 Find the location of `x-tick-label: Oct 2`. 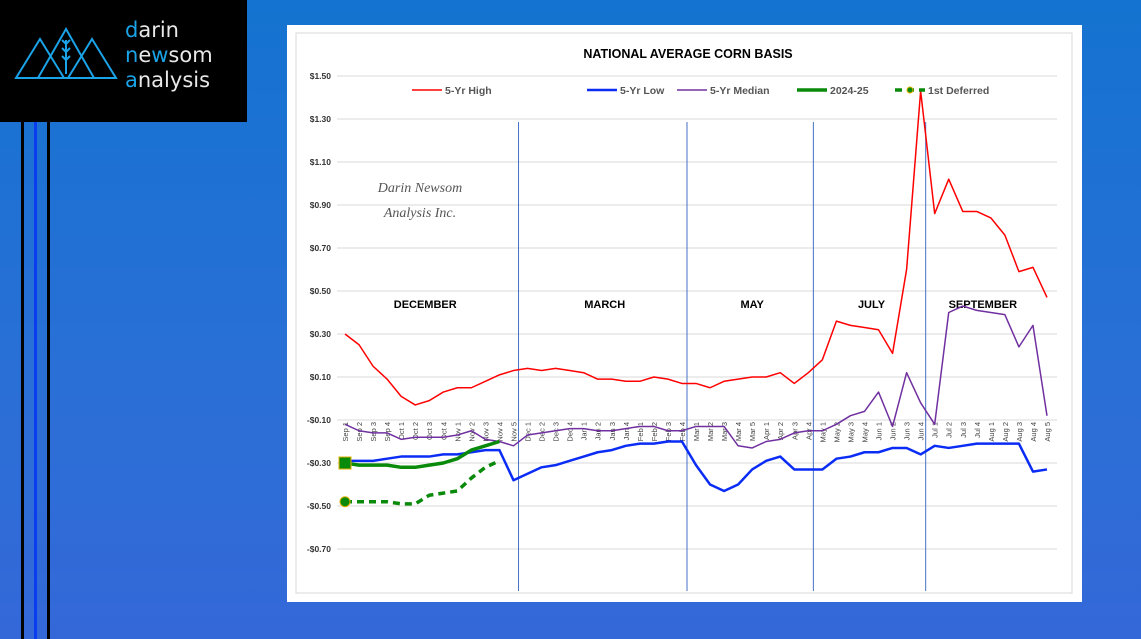

x-tick-label: Oct 2 is located at coordinates (415, 431).